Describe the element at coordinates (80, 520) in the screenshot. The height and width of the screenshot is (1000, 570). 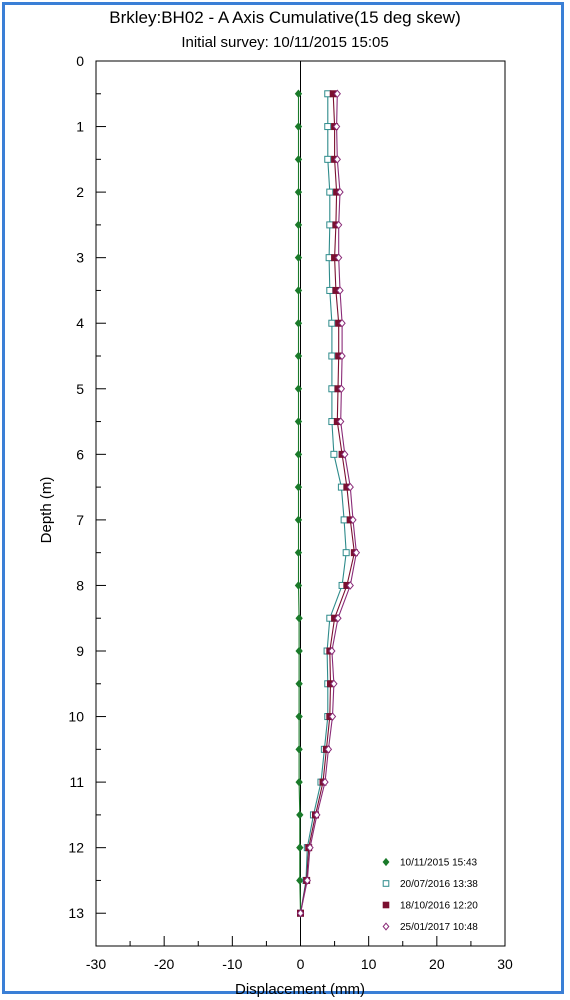
I see `y-tick-label: 7` at that location.